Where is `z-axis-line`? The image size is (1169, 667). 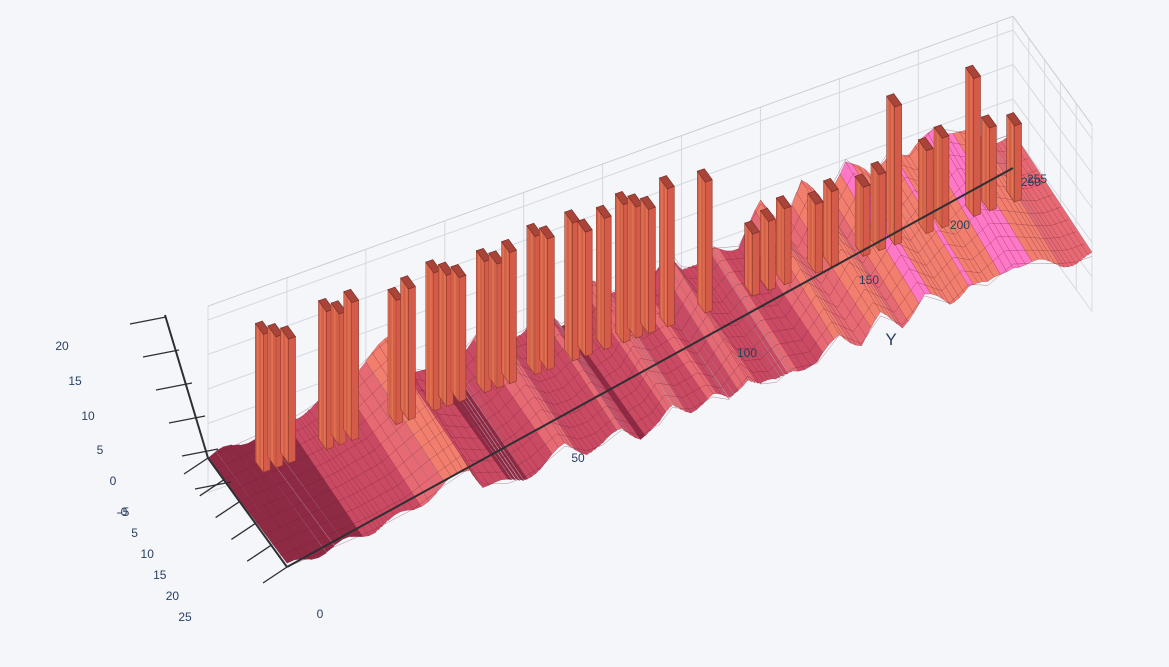
z-axis-line is located at coordinates (186, 386).